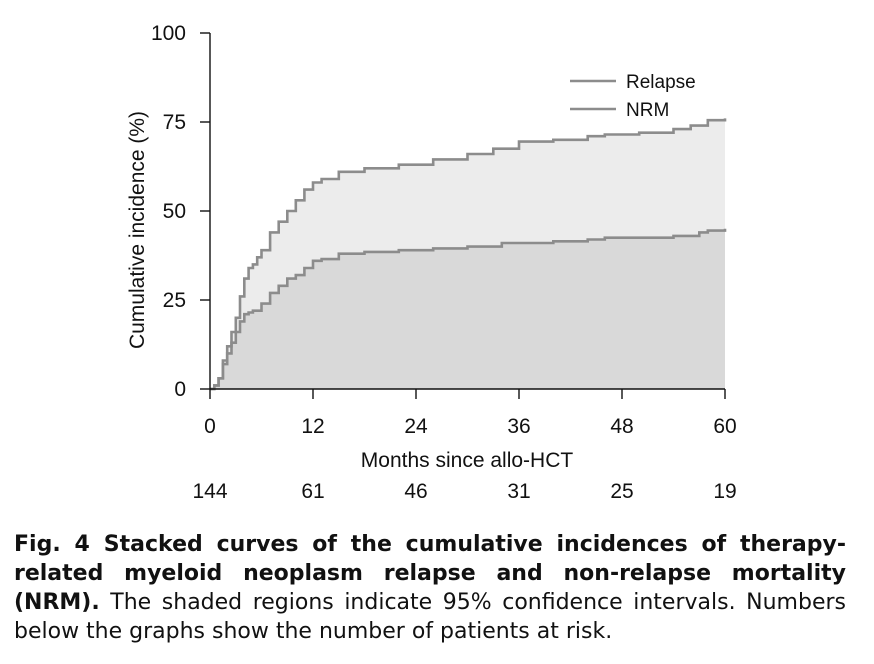 The image size is (874, 664). What do you see at coordinates (174, 300) in the screenshot?
I see `y-tick-label: 25` at bounding box center [174, 300].